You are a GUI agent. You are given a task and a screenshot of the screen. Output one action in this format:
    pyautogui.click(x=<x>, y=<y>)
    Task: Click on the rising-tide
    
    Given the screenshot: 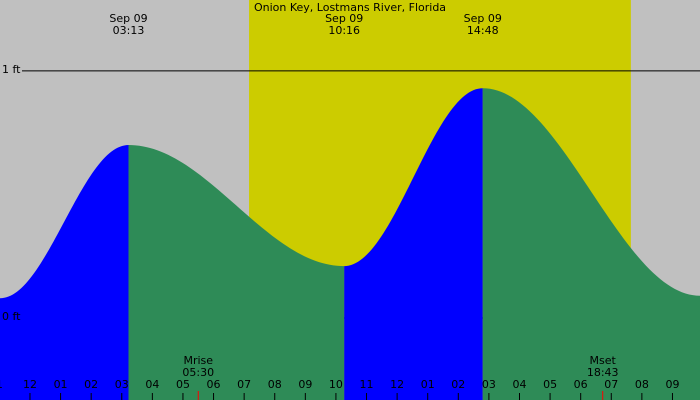 What is the action you would take?
    pyautogui.click(x=64, y=272)
    